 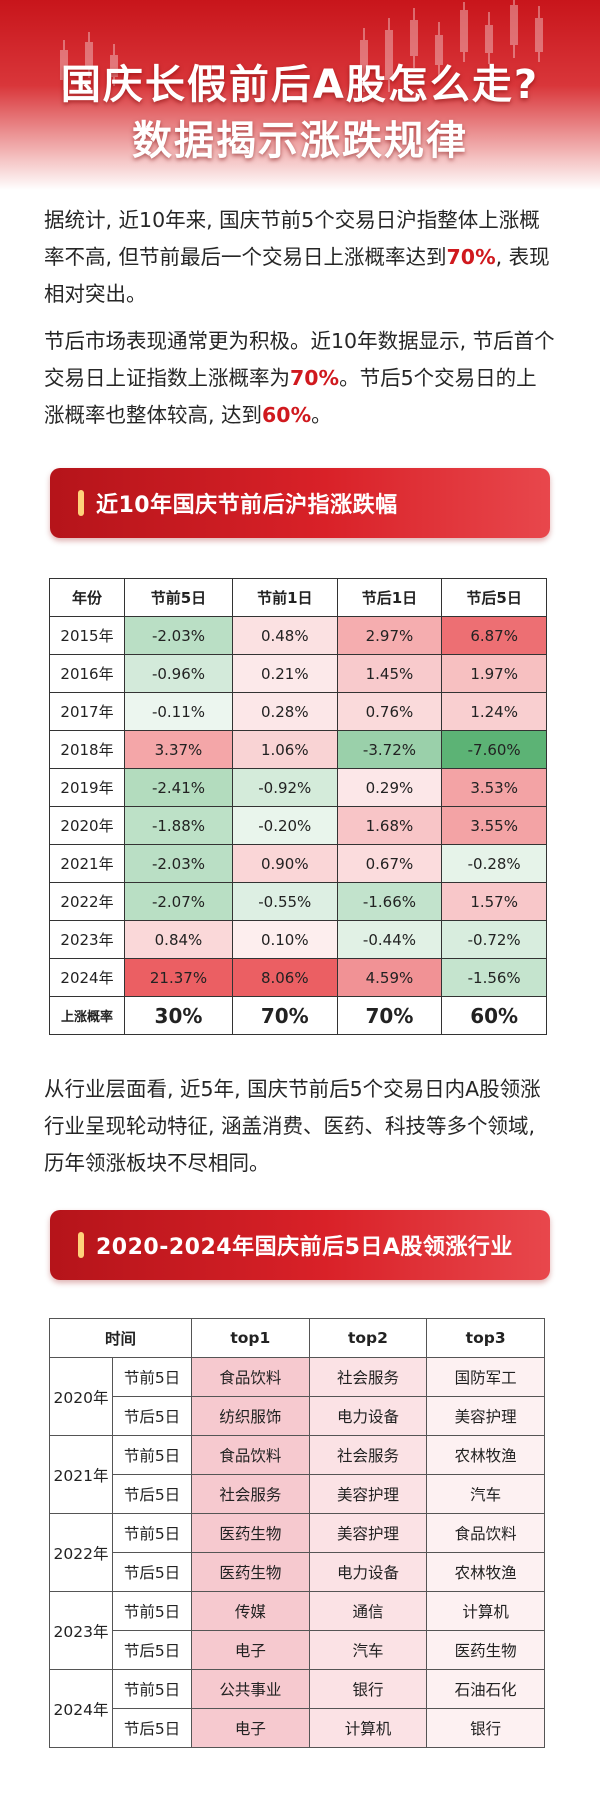 I want to click on intro-text: , 表现相对突出。, so click(x=297, y=275).